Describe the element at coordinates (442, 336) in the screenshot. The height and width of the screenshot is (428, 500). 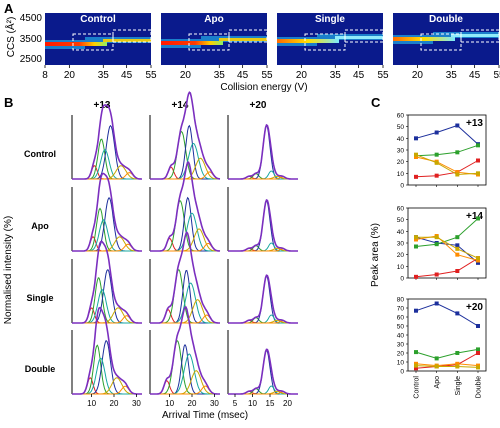
I see `peak-area-panel-2: 0 10 20 30 40 50 60 70 80 +20` at that location.